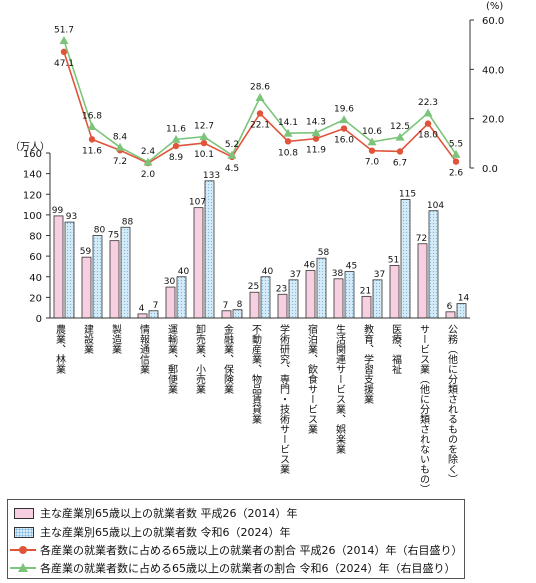 The width and height of the screenshot is (536, 583). What do you see at coordinates (113, 236) in the screenshot?
I see `bar-value-label: 75` at bounding box center [113, 236].